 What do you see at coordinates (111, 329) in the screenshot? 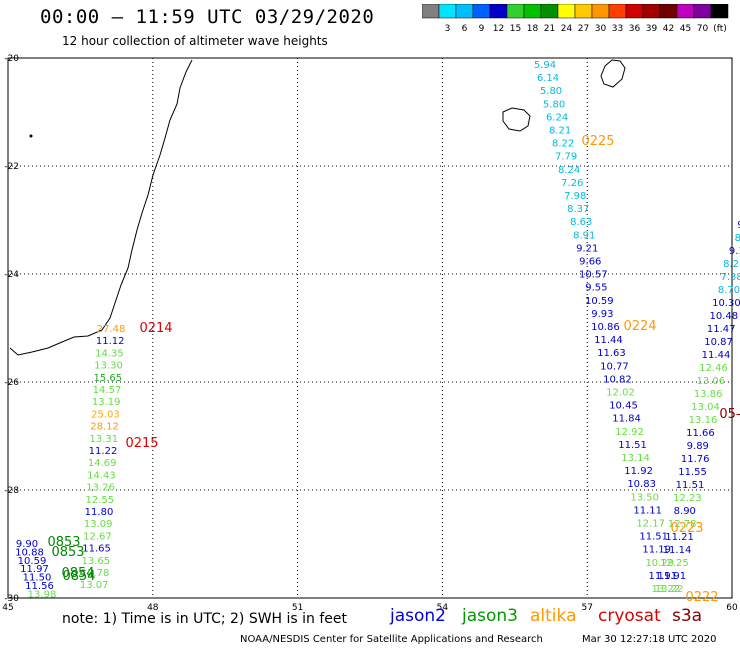
I see `wave-height-label: 27.48` at bounding box center [111, 329].